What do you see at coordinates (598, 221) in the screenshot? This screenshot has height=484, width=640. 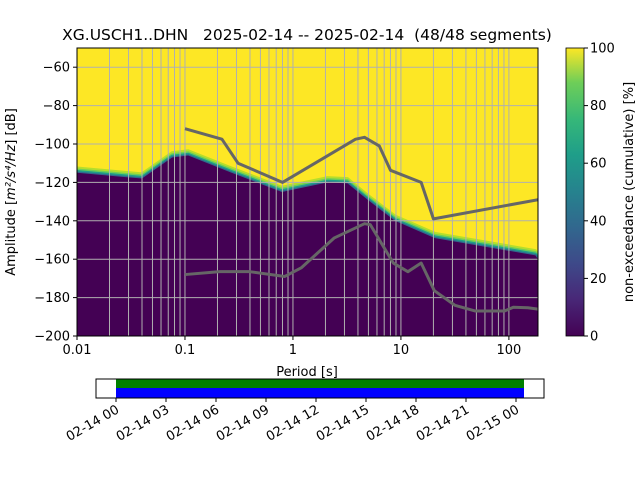 I see `colorbar-tick-label: 40` at bounding box center [598, 221].